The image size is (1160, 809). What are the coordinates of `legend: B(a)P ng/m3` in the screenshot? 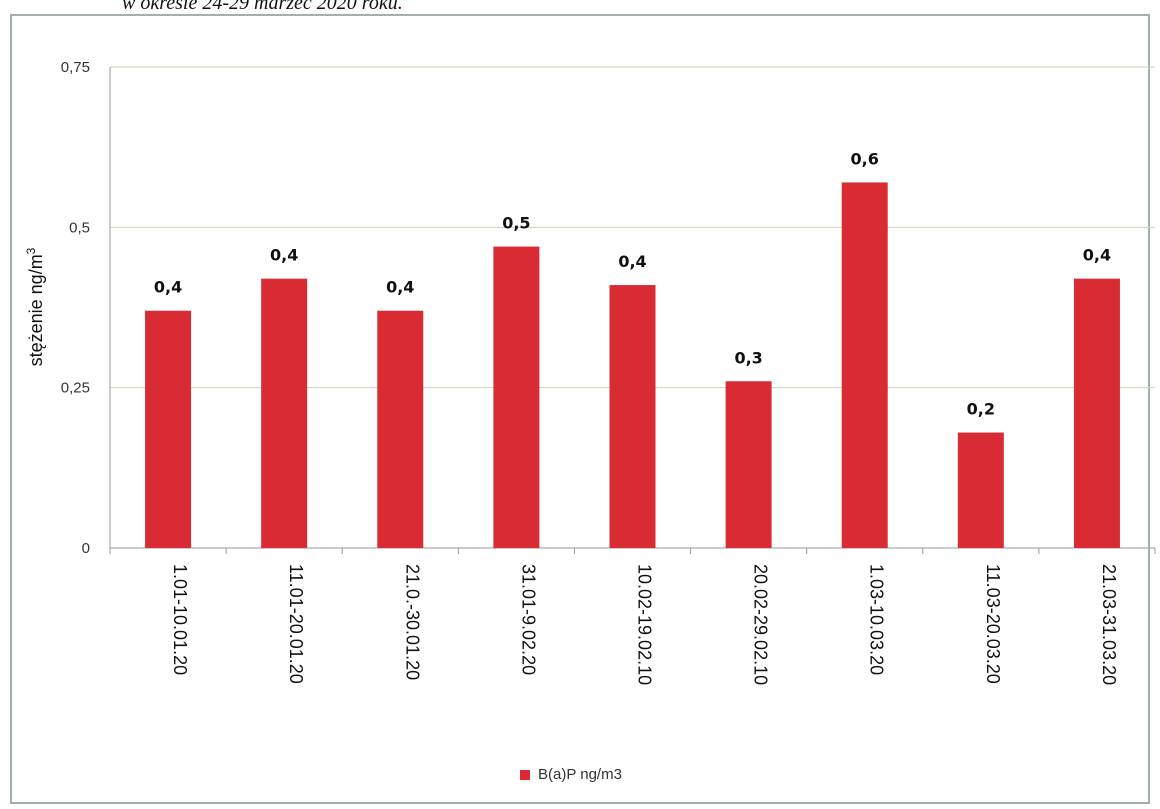 It's located at (571, 774).